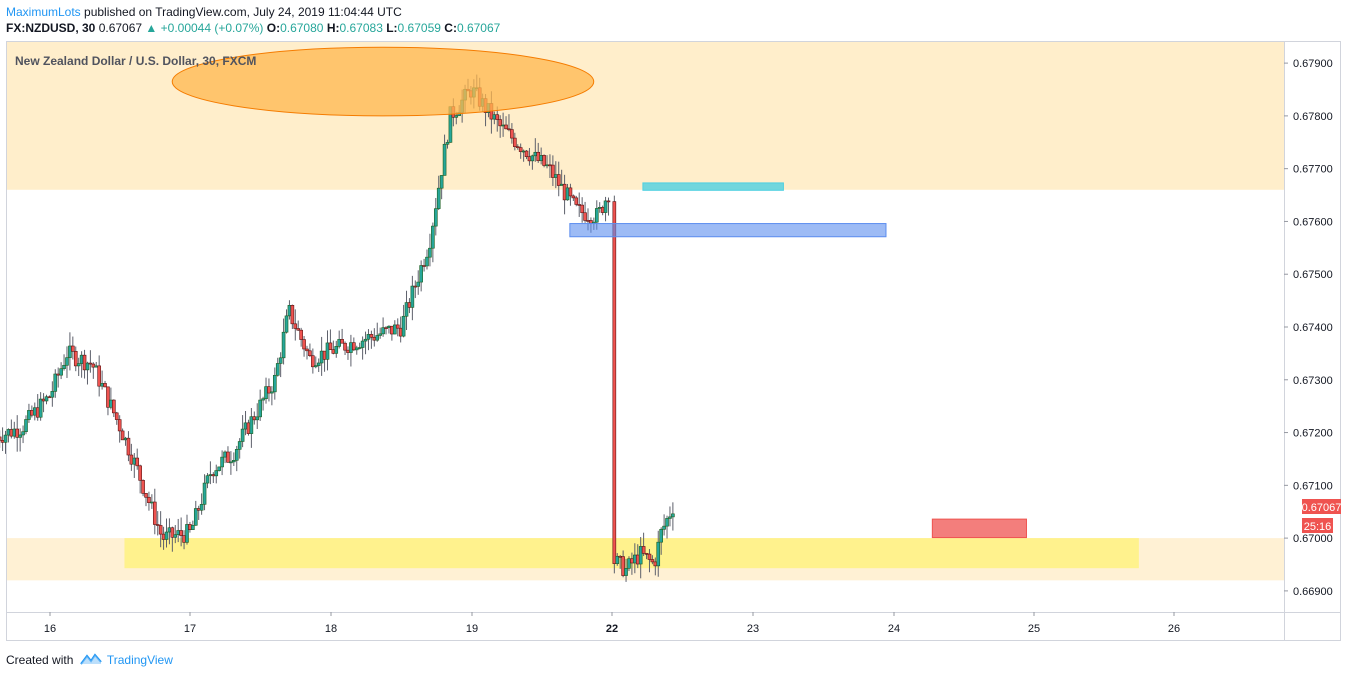  What do you see at coordinates (51, 28) in the screenshot?
I see `symbol: FX:NZDUSD, 30` at bounding box center [51, 28].